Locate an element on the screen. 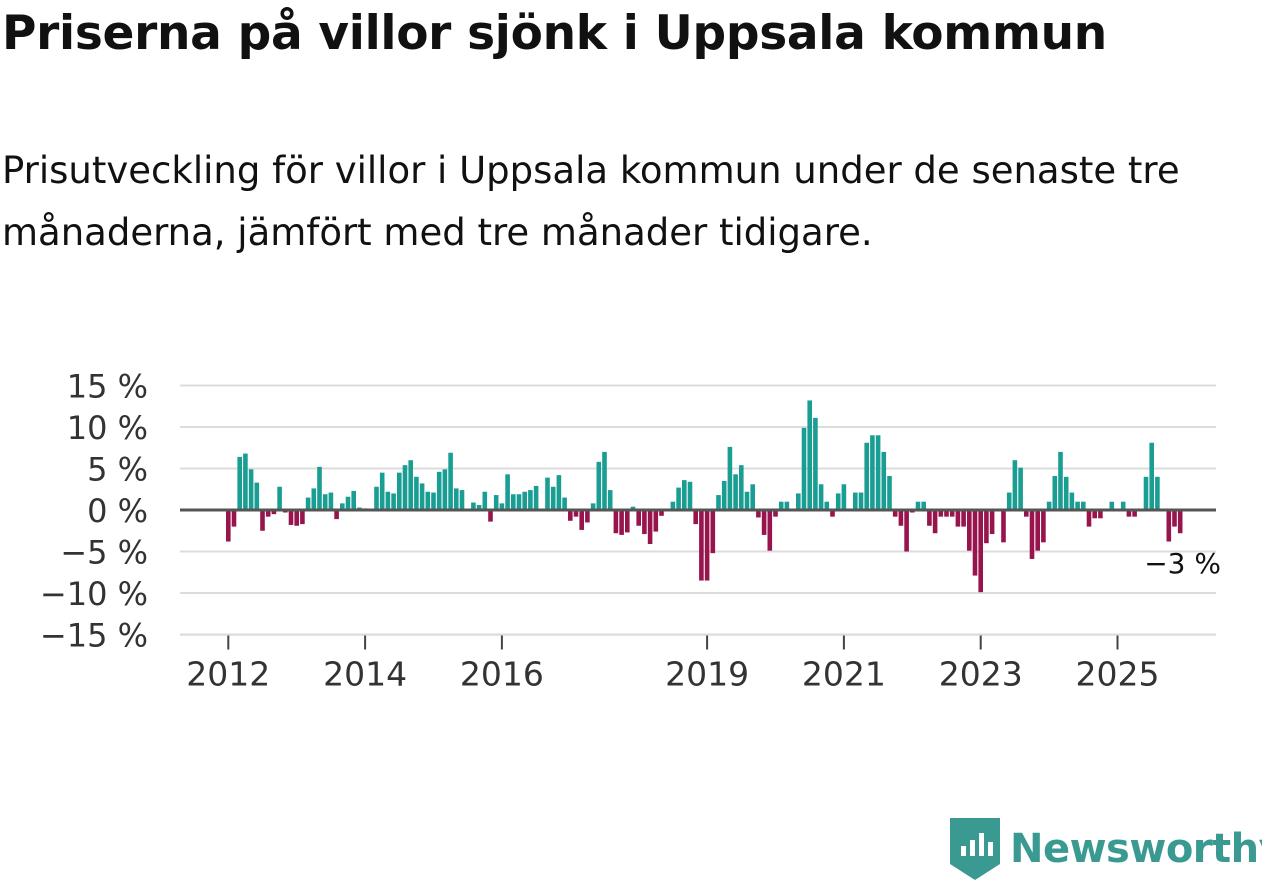  newsworthy-logo-text: Newsworthy is located at coordinates (1136, 849).